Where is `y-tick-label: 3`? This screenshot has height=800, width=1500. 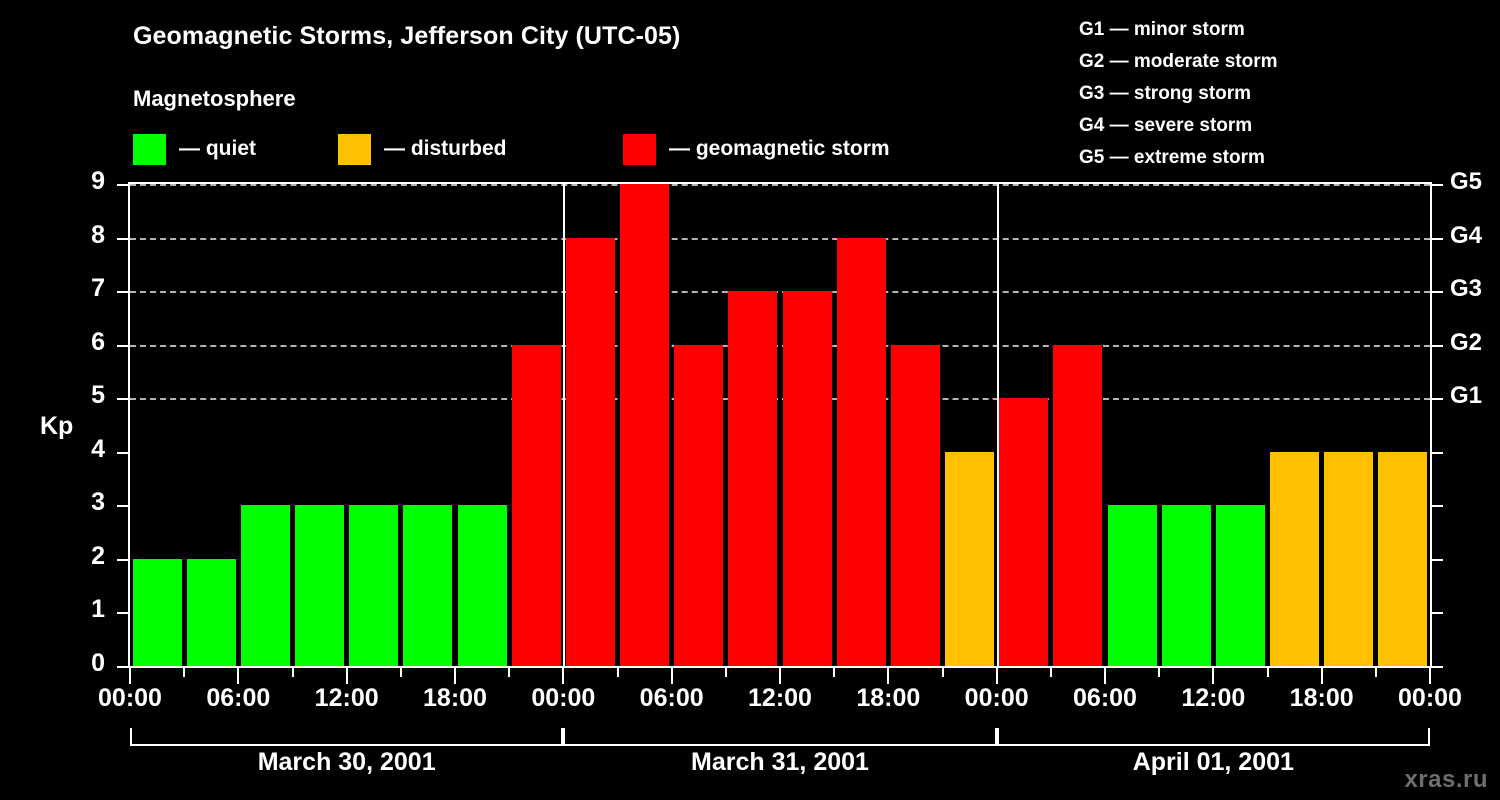
y-tick-label: 3 is located at coordinates (98, 502).